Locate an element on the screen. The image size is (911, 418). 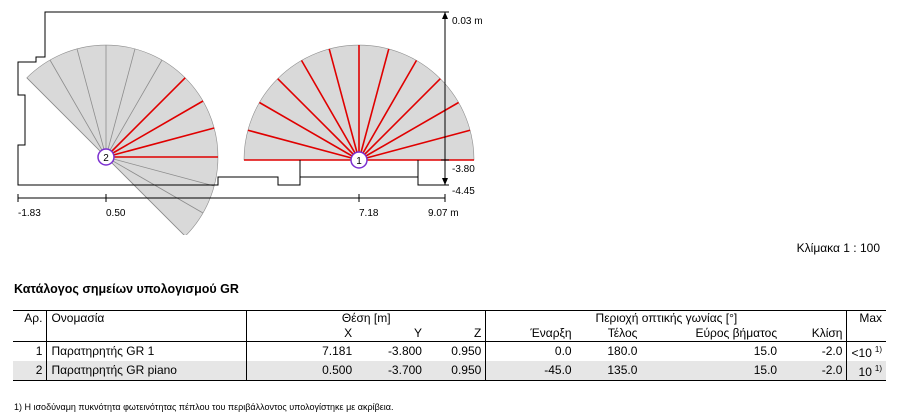
header-position: Θέση [m] is located at coordinates (366, 318).